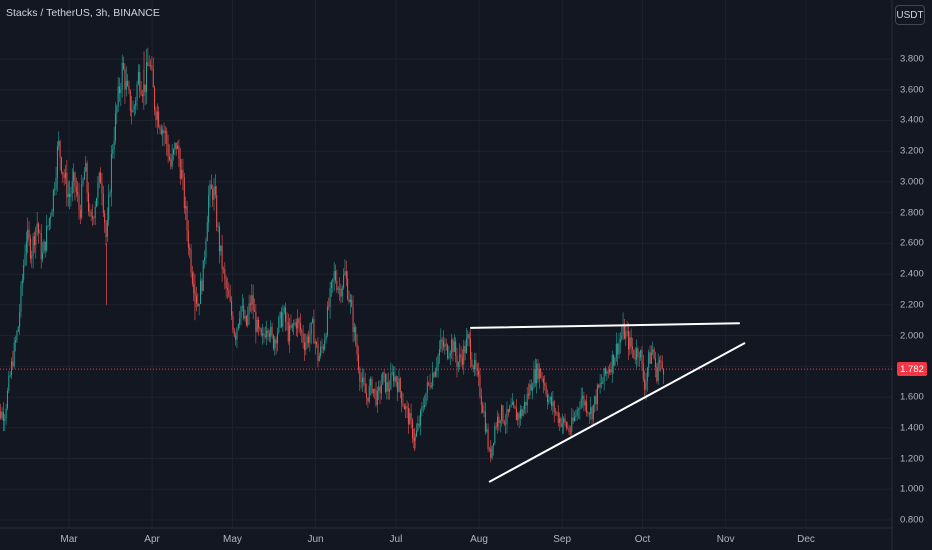 This screenshot has width=932, height=550. Describe the element at coordinates (912, 520) in the screenshot. I see `price-tick-label: 0.800` at that location.